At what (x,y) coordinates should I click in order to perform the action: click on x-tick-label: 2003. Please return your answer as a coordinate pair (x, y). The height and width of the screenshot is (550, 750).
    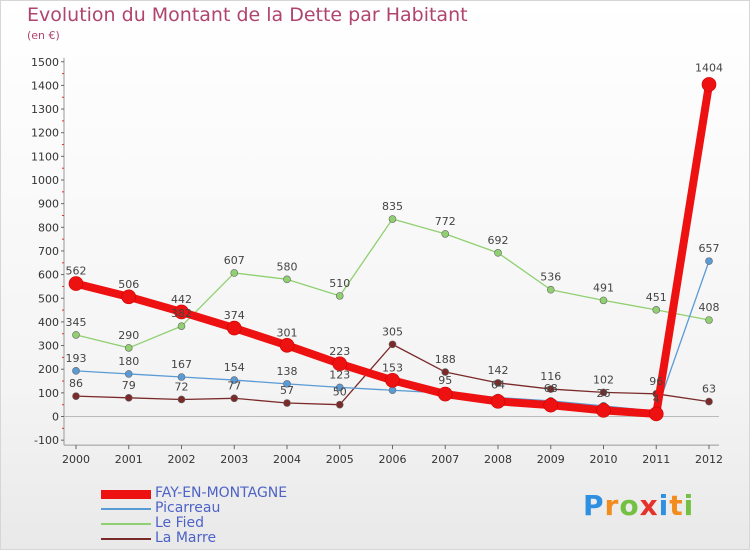
    Looking at the image, I should click on (234, 459).